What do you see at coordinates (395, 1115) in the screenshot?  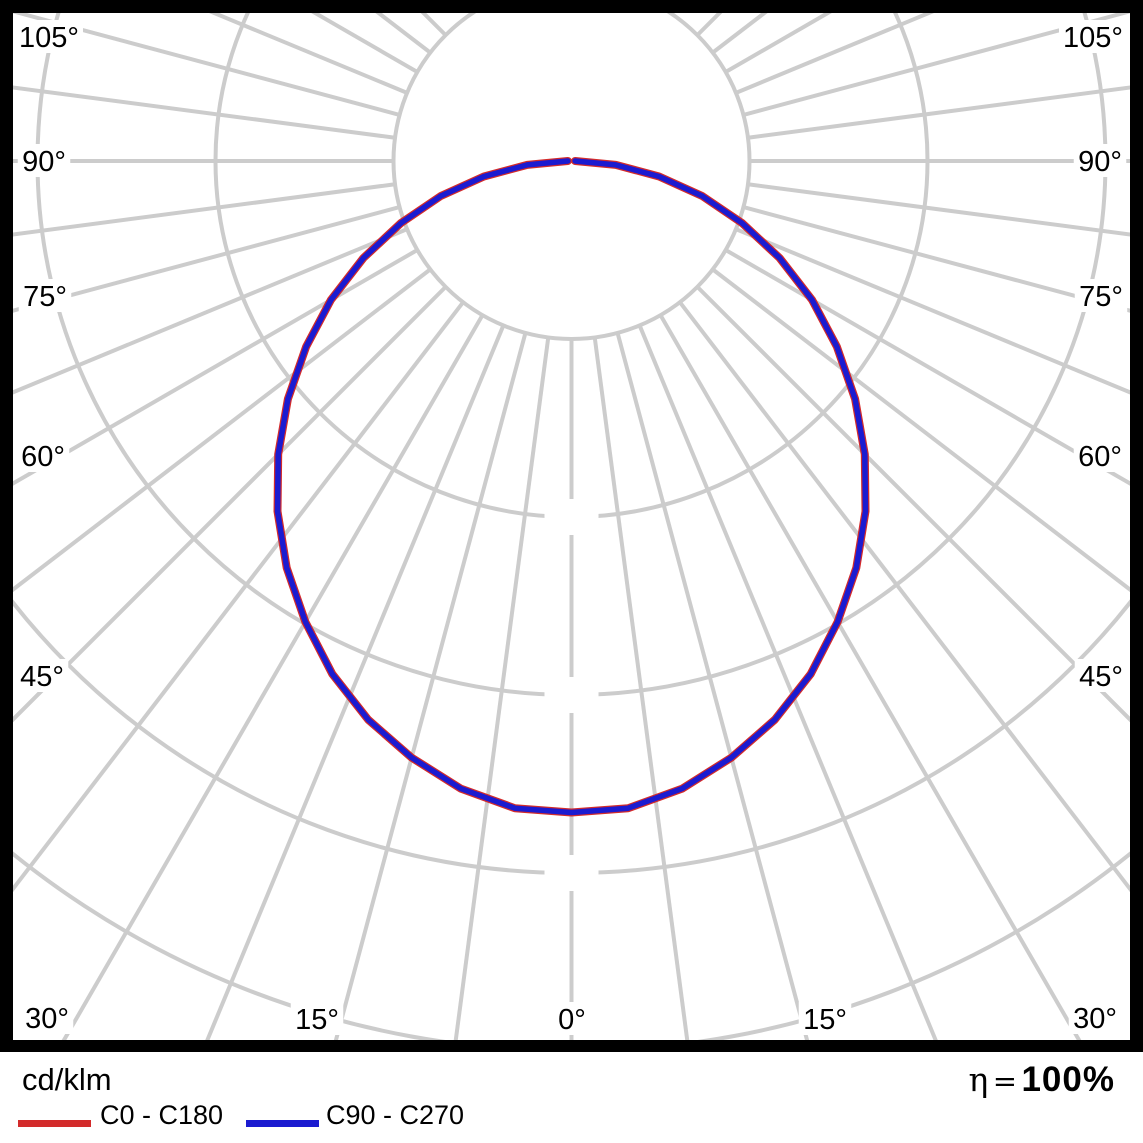 I see `legend-label-c90-c270: C90 - C270` at bounding box center [395, 1115].